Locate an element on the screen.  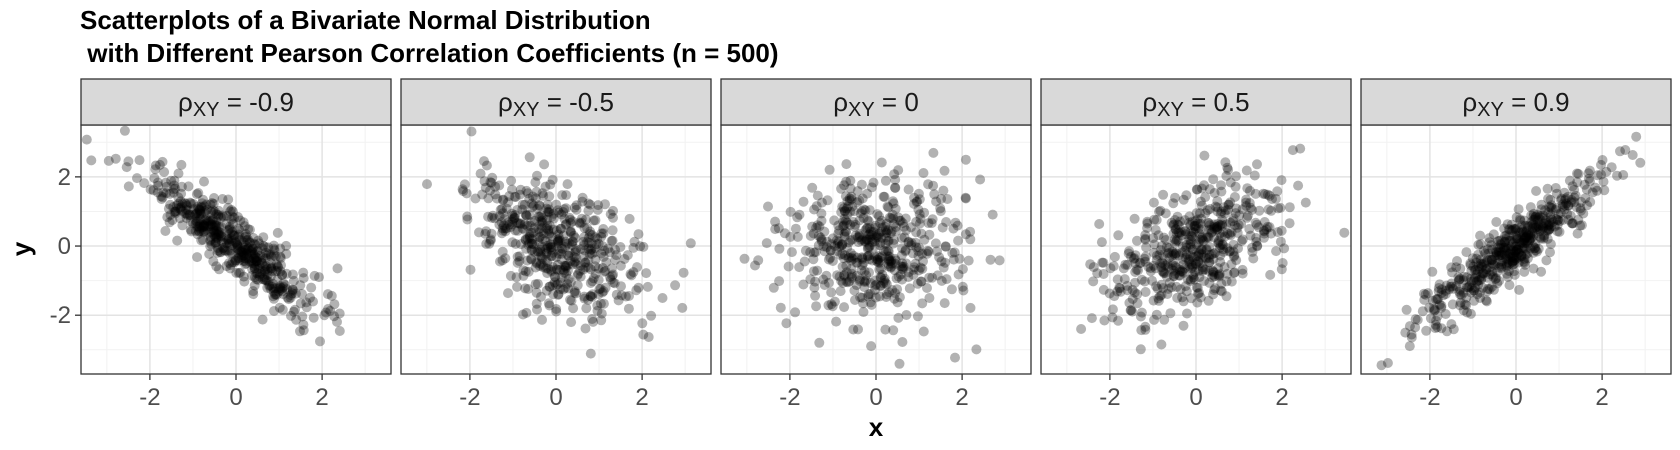
strip-subscript: XY is located at coordinates (861, 110).